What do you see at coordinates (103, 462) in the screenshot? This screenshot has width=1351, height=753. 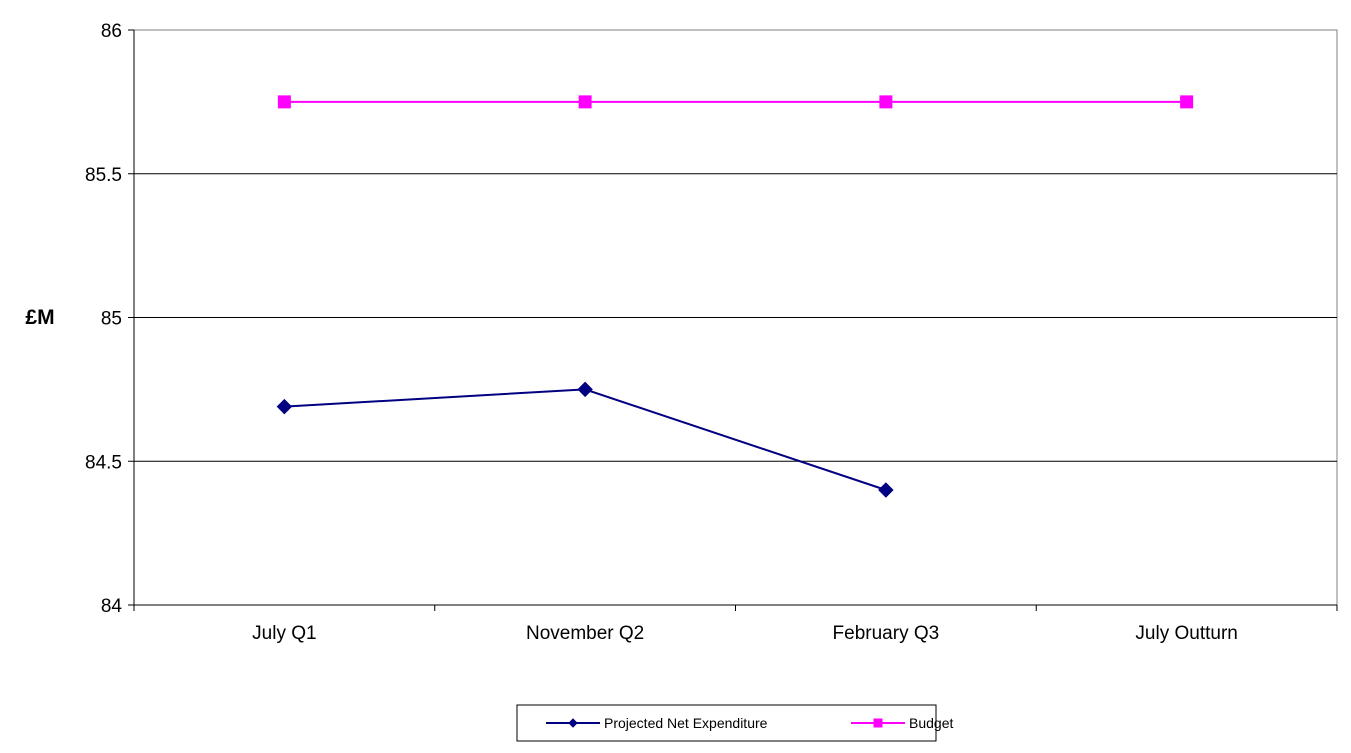 I see `y-tick-label: 84.5` at bounding box center [103, 462].